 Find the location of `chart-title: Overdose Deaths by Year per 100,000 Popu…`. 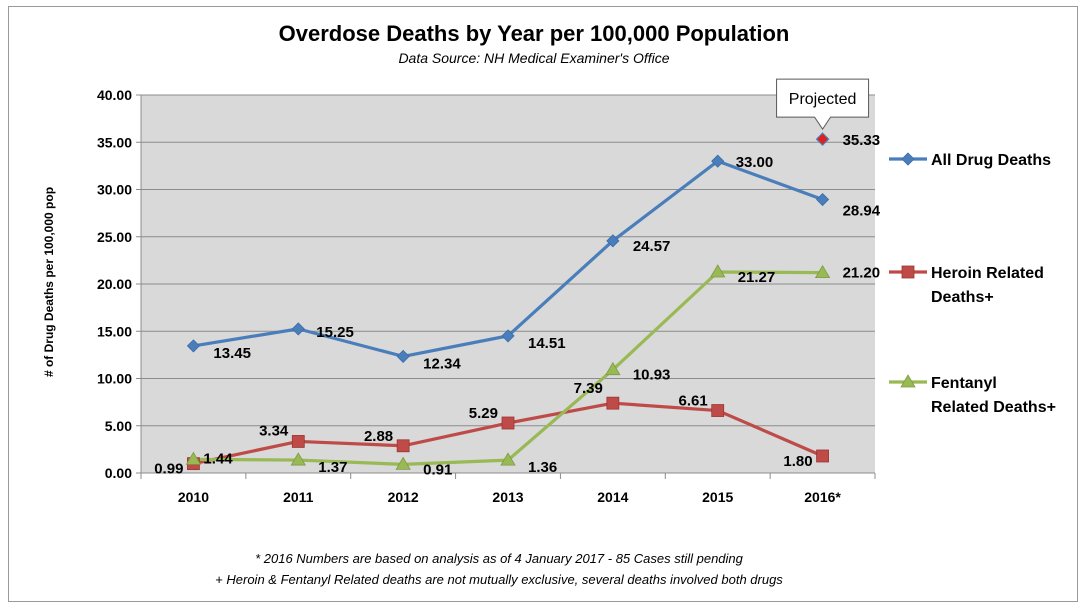

chart-title: Overdose Deaths by Year per 100,000 Popu… is located at coordinates (534, 33).